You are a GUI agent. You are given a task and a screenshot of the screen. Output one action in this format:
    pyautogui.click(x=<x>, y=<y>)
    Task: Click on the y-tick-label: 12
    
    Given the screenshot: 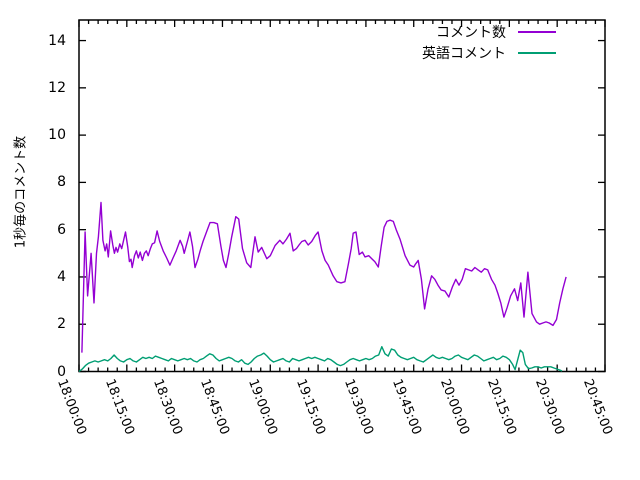 What is the action you would take?
    pyautogui.click(x=57, y=87)
    